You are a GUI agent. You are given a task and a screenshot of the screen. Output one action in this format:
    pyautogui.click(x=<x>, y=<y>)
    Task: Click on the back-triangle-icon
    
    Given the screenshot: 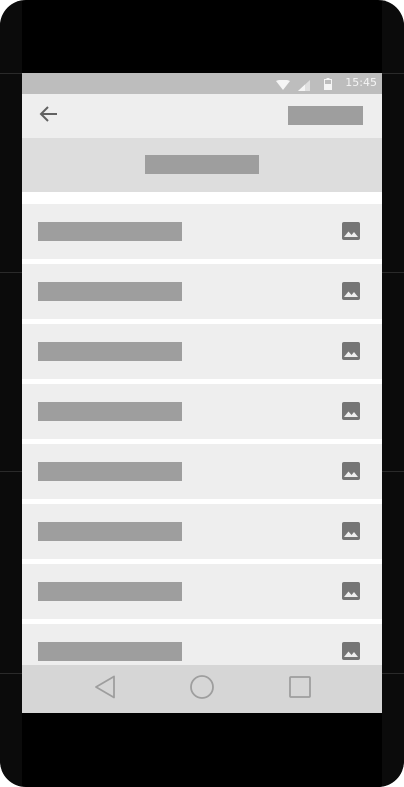 What is the action you would take?
    pyautogui.click(x=105, y=689)
    